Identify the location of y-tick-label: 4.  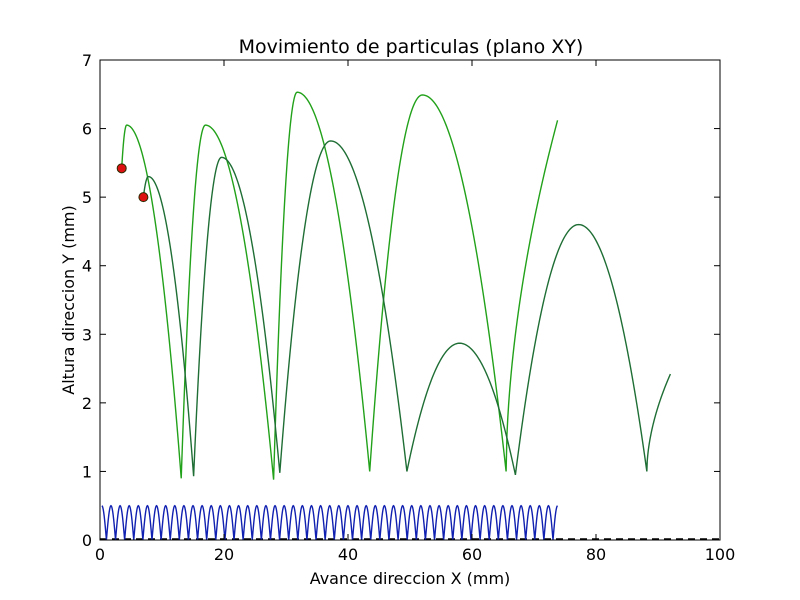
(87, 266).